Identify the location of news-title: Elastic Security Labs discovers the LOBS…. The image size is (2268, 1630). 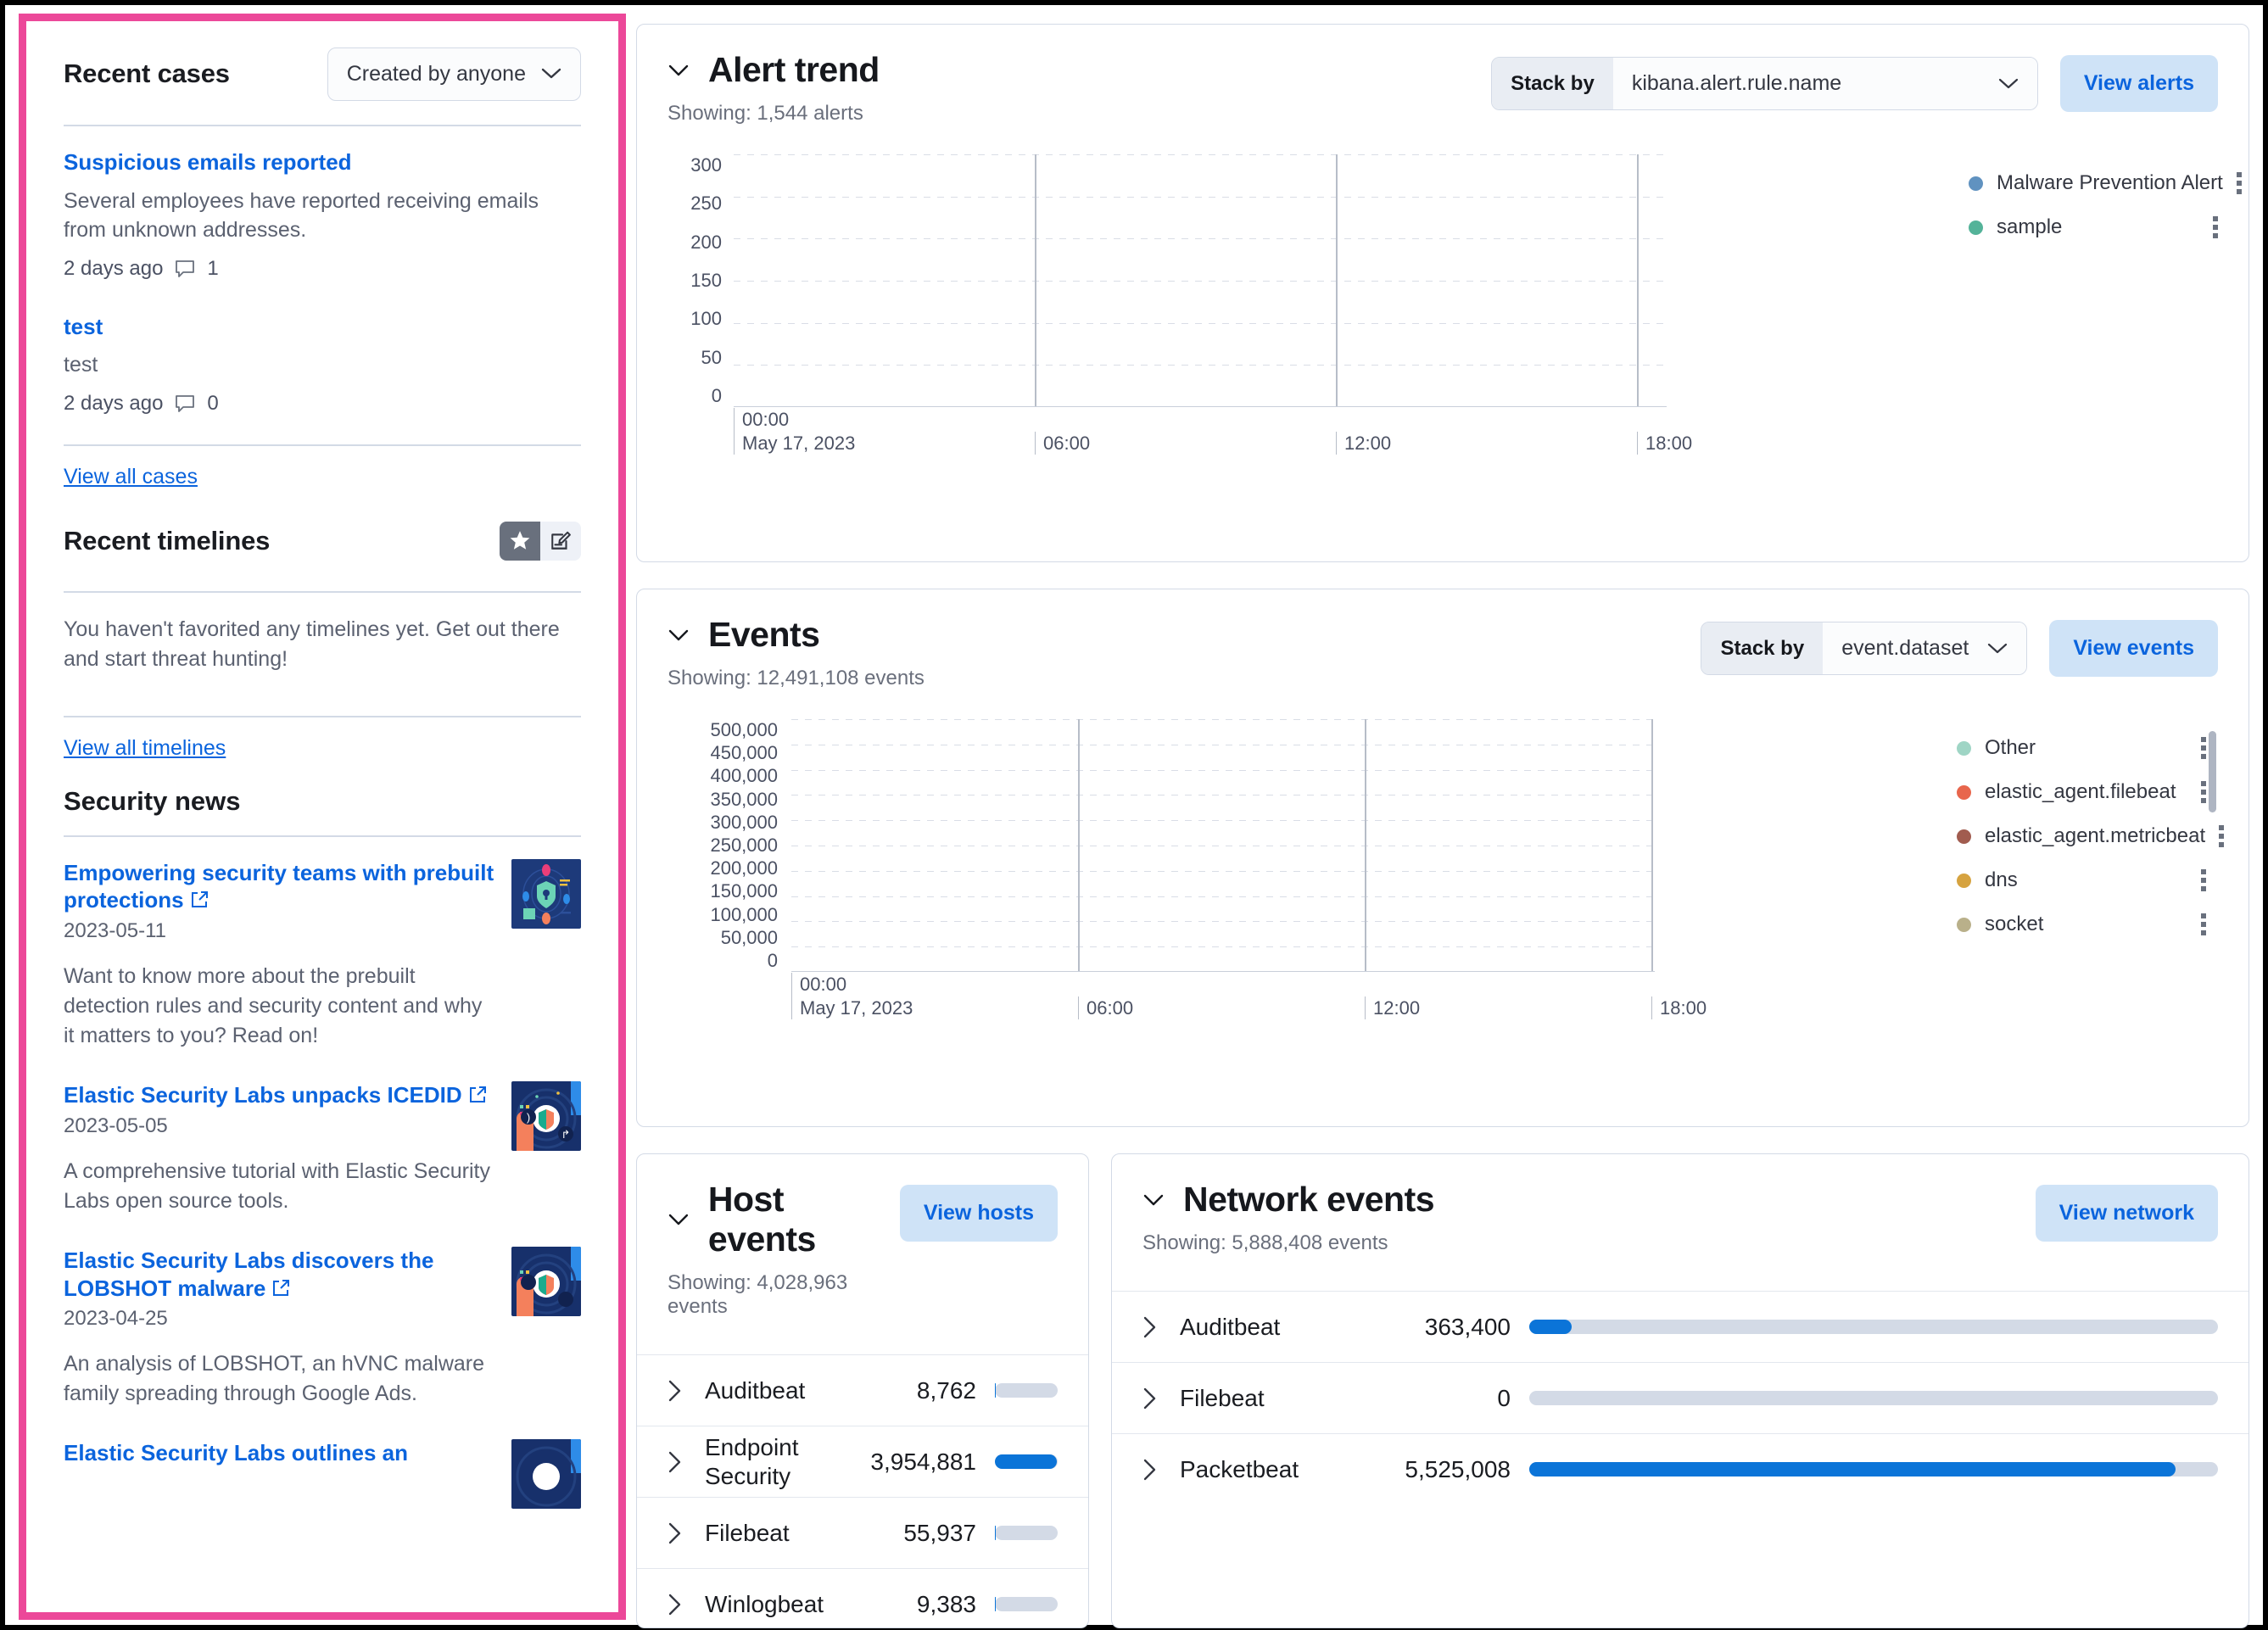
(279, 1275).